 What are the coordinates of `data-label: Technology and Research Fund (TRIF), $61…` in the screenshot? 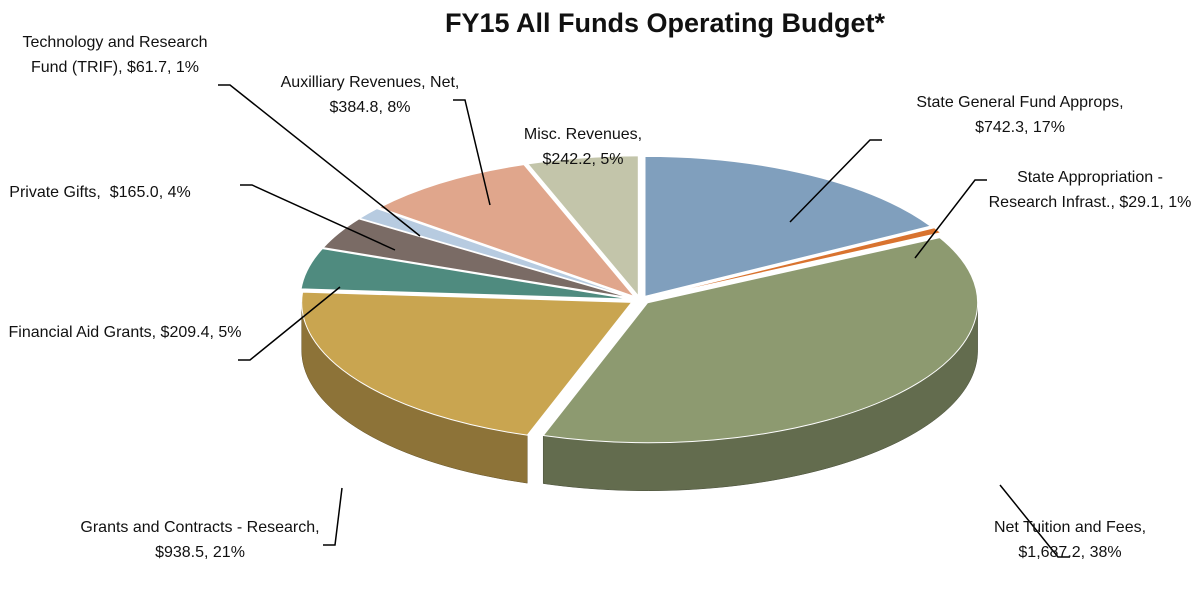 It's located at (117, 55).